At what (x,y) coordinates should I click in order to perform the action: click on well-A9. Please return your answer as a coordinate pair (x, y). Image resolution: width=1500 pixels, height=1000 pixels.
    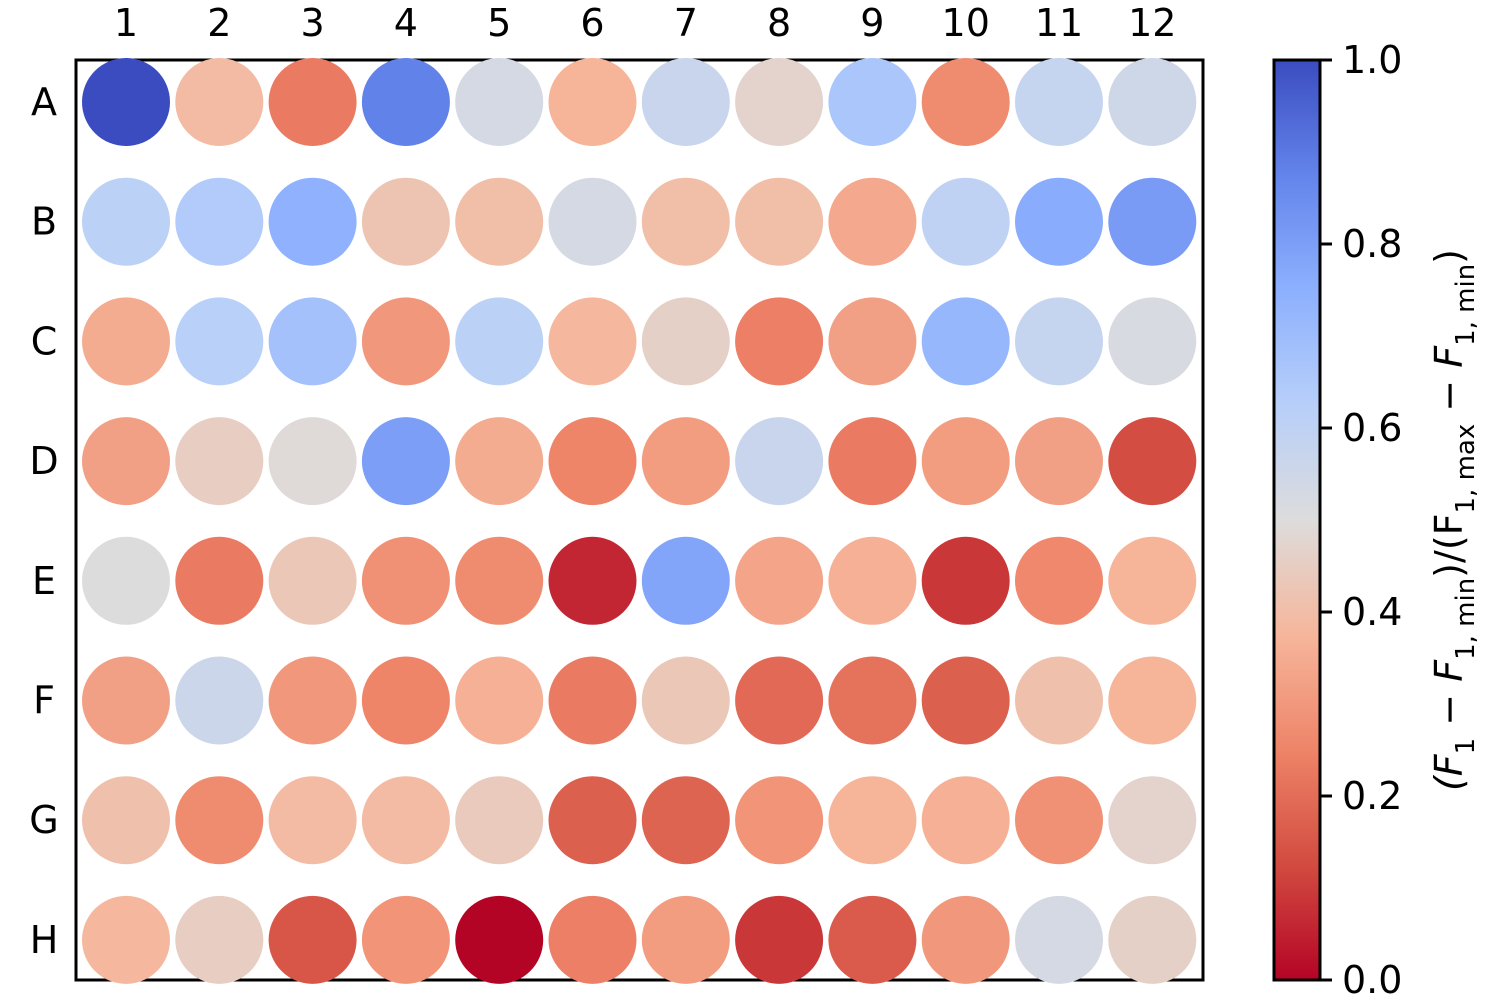
    Looking at the image, I should click on (872, 102).